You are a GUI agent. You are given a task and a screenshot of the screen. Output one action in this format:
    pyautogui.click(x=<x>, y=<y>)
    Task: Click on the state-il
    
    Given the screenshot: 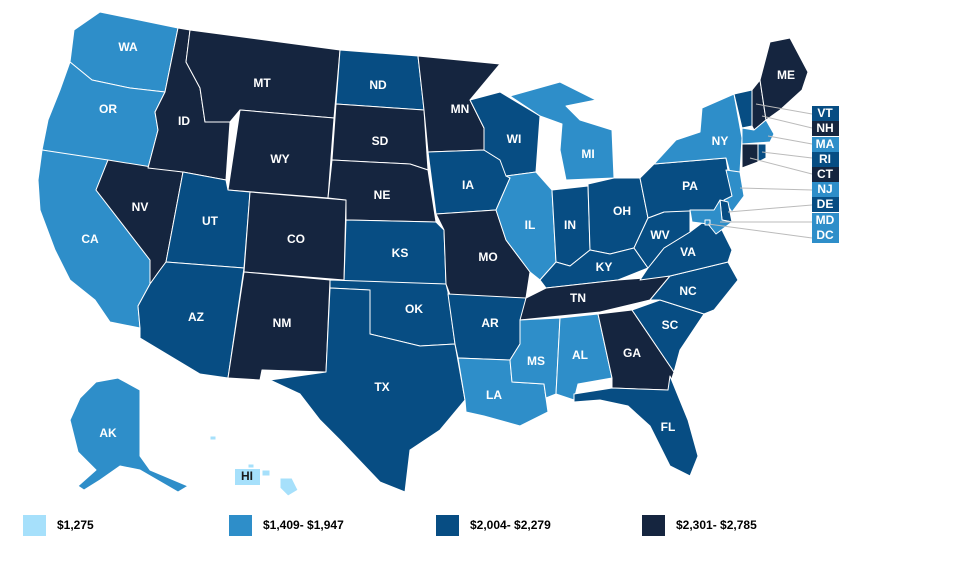 What is the action you would take?
    pyautogui.click(x=526, y=226)
    